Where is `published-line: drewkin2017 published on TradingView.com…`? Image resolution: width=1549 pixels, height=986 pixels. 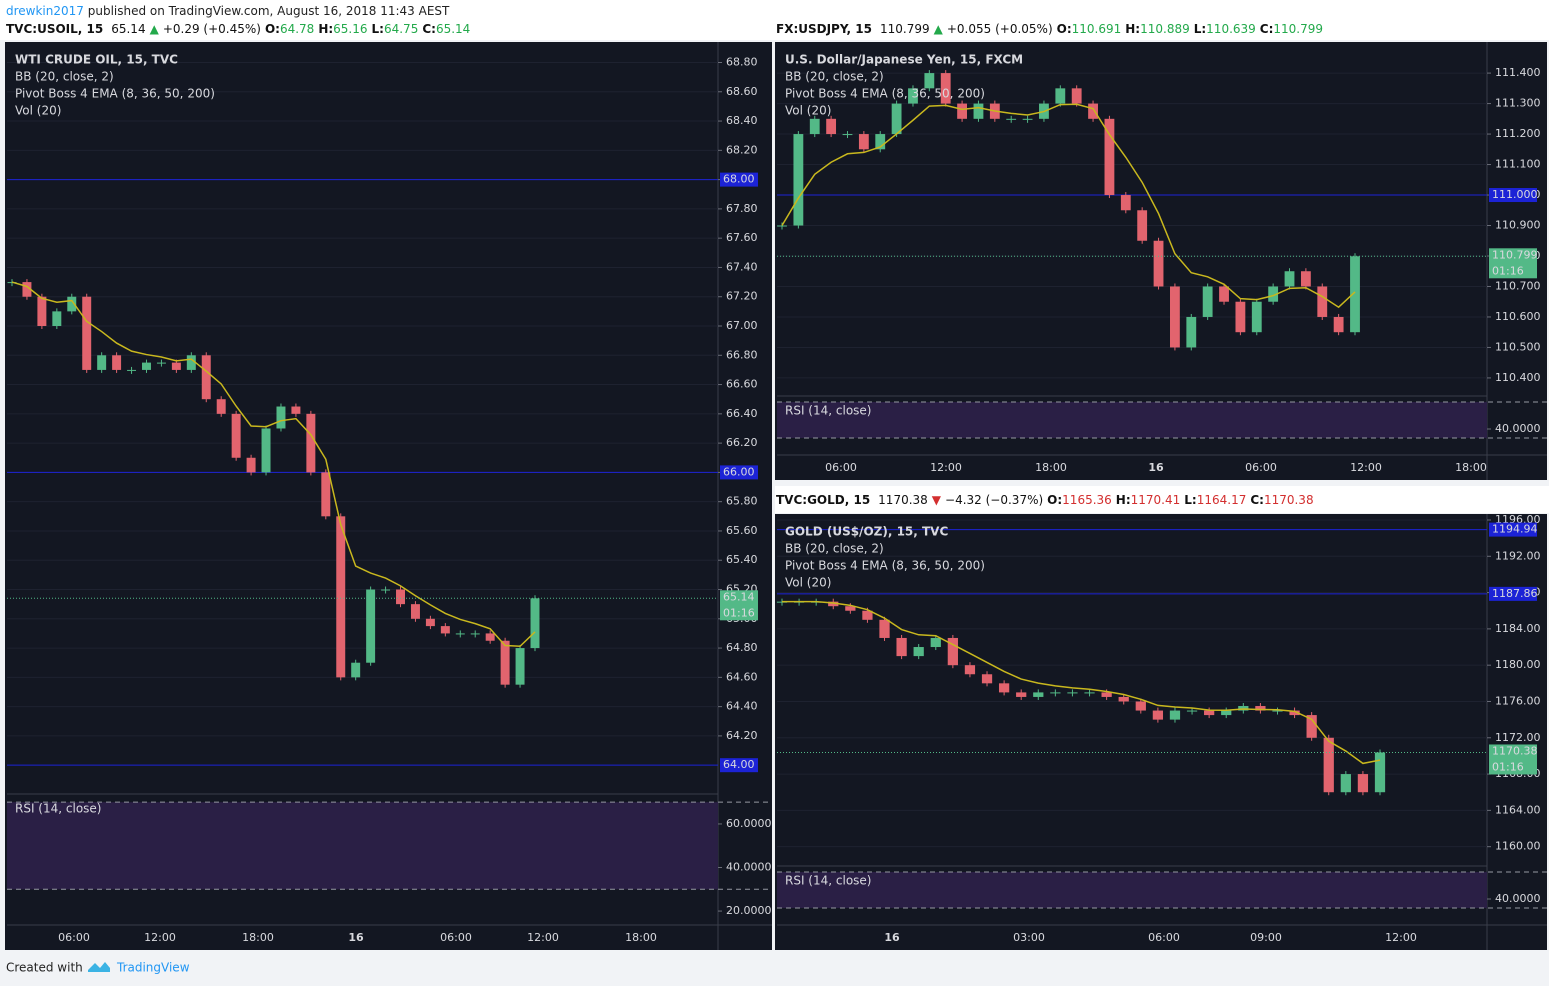
published-line: drewkin2017 published on TradingView.com… is located at coordinates (228, 11).